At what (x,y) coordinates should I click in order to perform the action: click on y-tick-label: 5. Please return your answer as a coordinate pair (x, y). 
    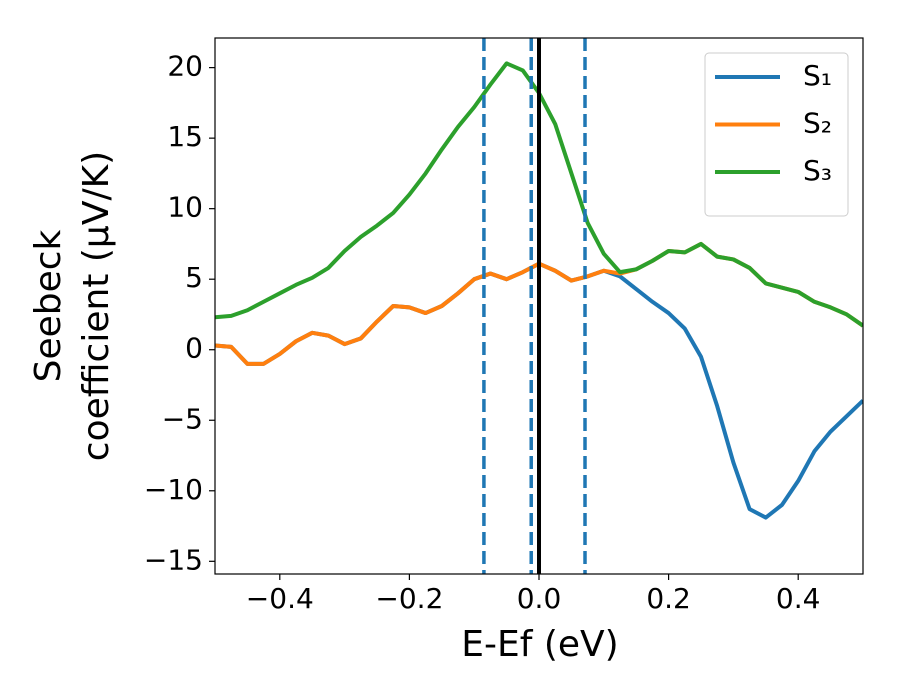
    Looking at the image, I should click on (194, 277).